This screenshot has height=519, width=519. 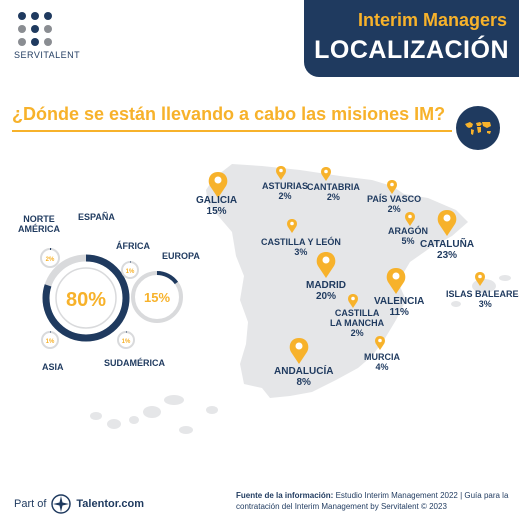 I want to click on region-label-cataluna: CATALUÑA 23%, so click(x=447, y=250).